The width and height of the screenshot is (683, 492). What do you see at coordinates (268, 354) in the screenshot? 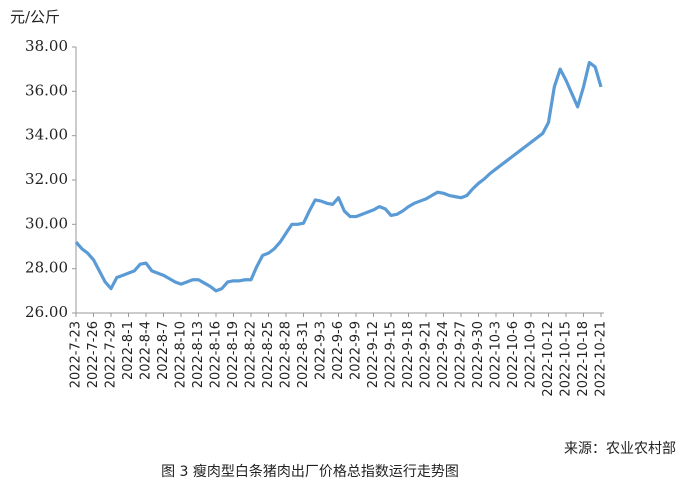
I see `x-tick-label: 2022-8-25` at bounding box center [268, 354].